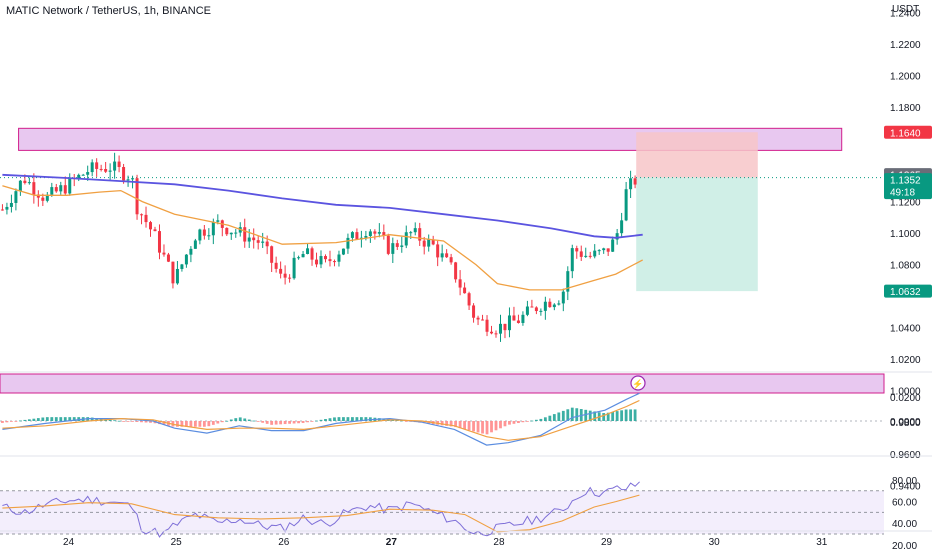 The width and height of the screenshot is (932, 550). Describe the element at coordinates (322, 206) in the screenshot. I see `ma-slow-line` at that location.